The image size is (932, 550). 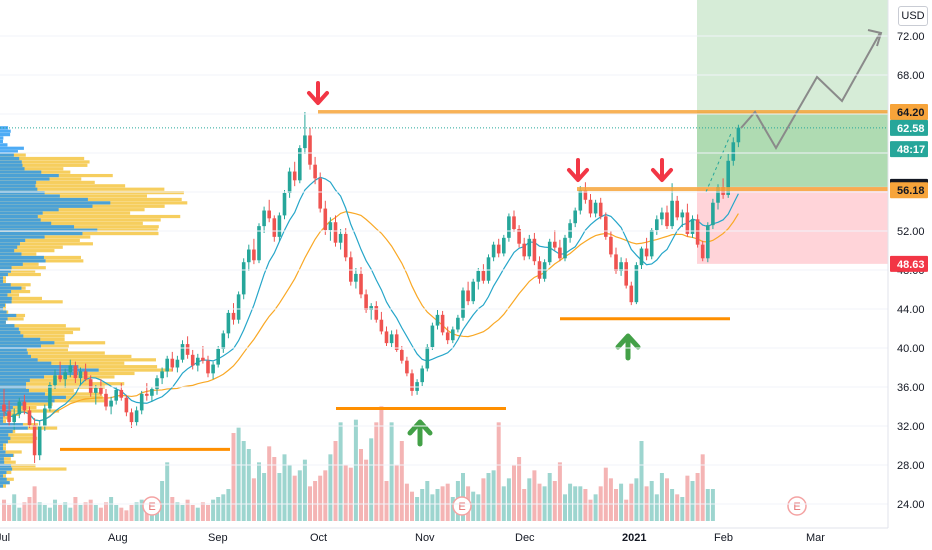 I want to click on currency-label: USD, so click(x=913, y=16).